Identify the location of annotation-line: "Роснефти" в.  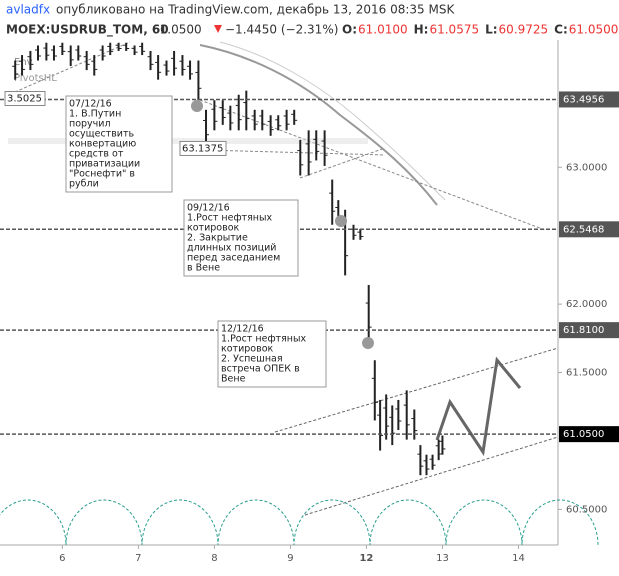
(102, 174).